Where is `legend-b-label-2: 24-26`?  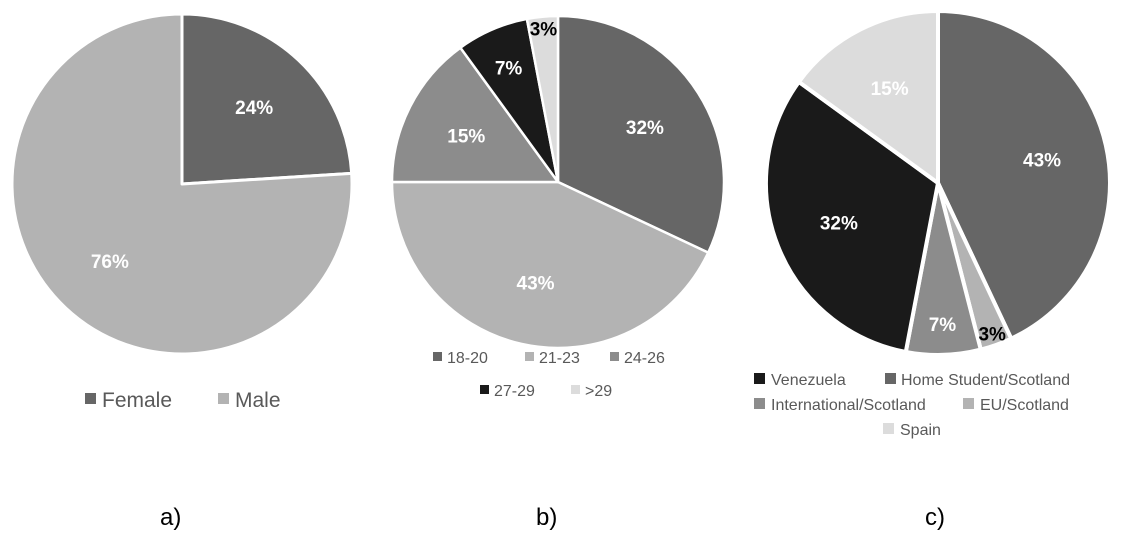 legend-b-label-2: 24-26 is located at coordinates (644, 358).